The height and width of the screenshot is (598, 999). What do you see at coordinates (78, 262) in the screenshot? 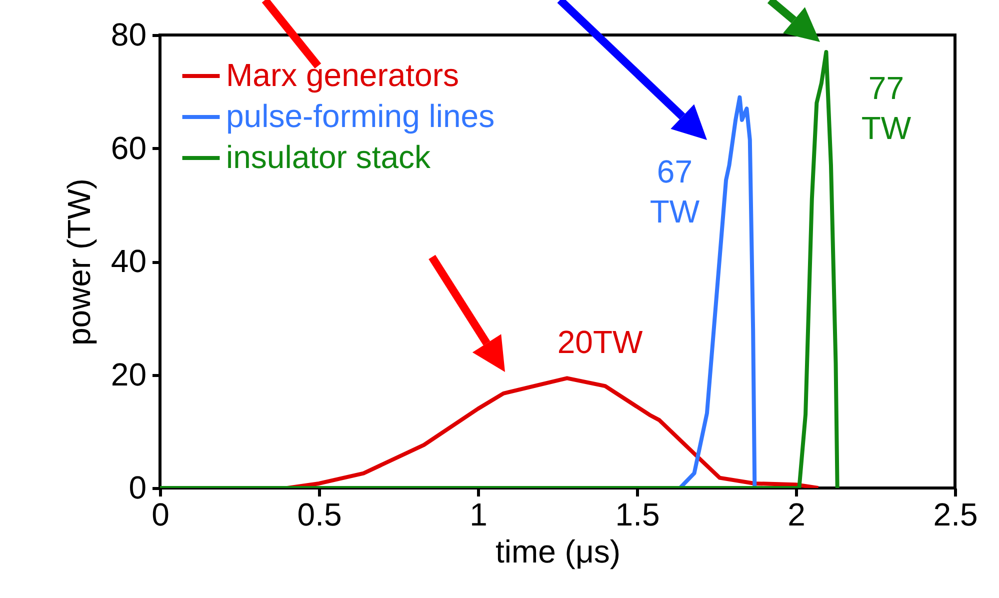
I see `y-axis-title: power (TW)` at bounding box center [78, 262].